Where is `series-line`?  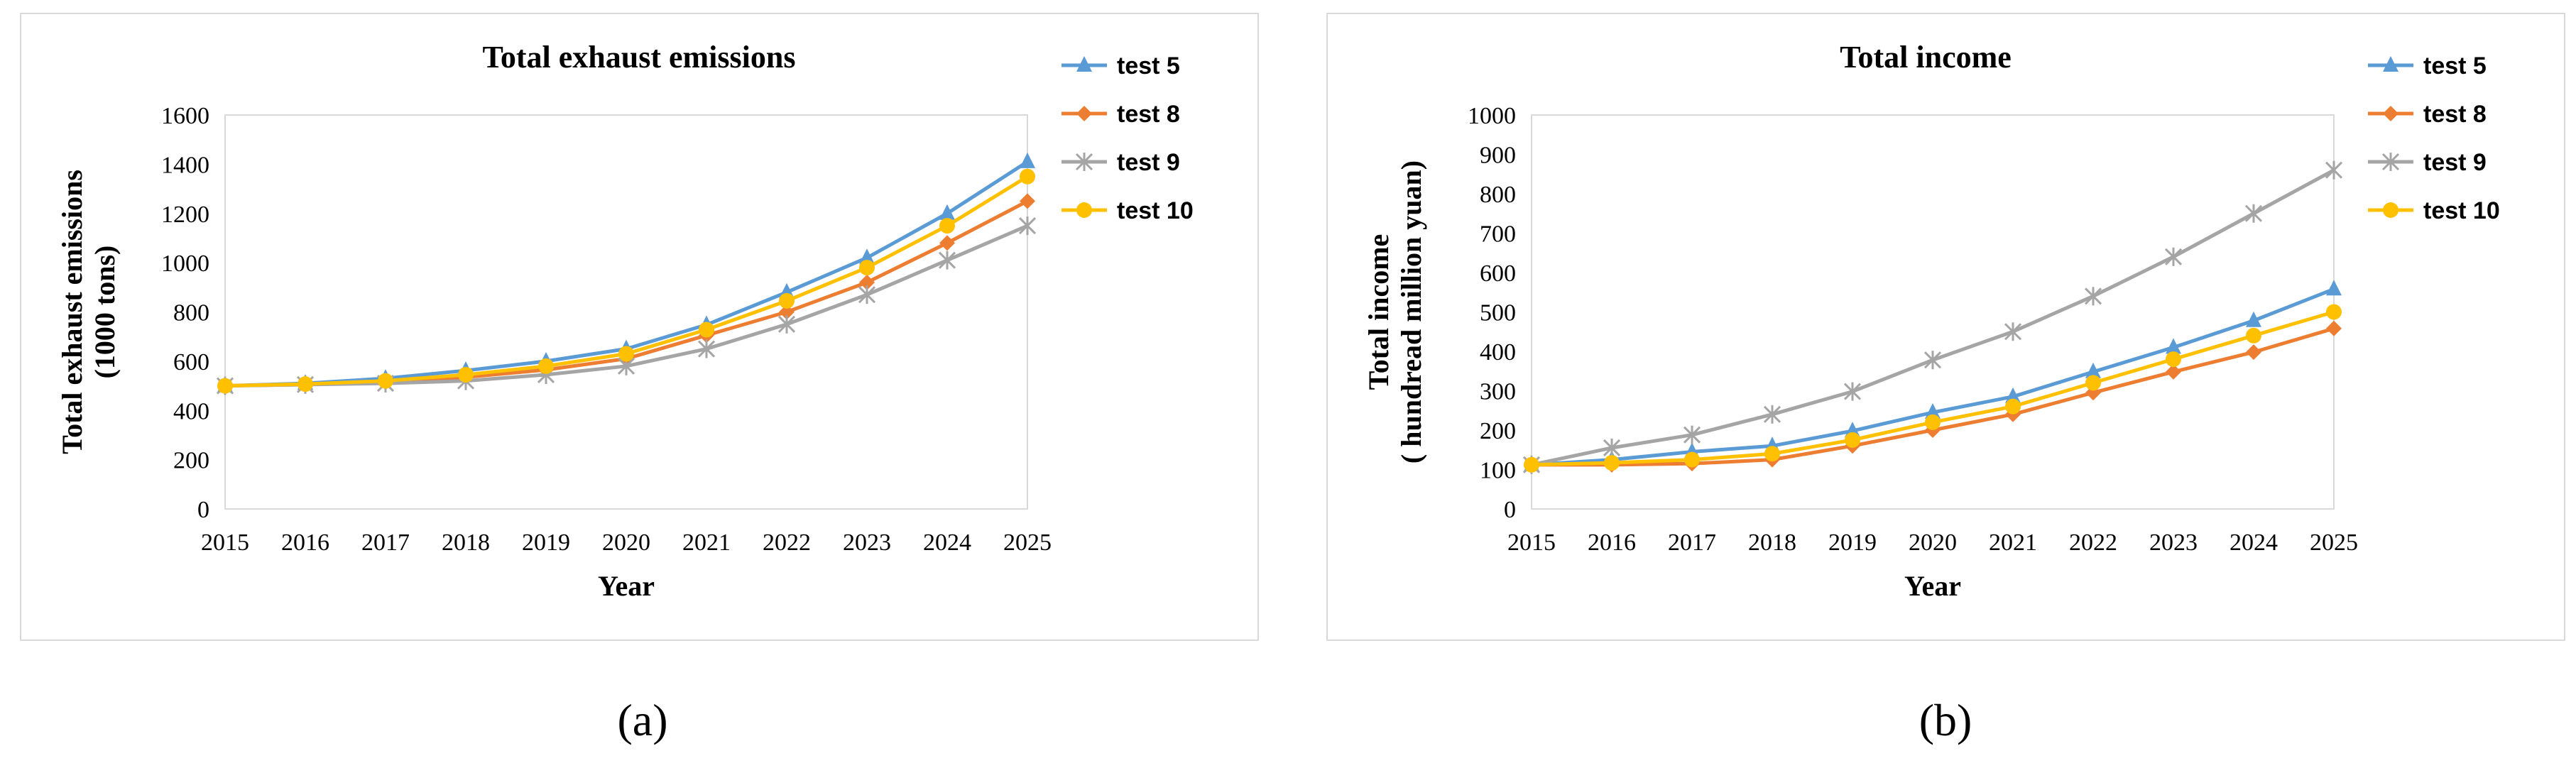 series-line is located at coordinates (1933, 377).